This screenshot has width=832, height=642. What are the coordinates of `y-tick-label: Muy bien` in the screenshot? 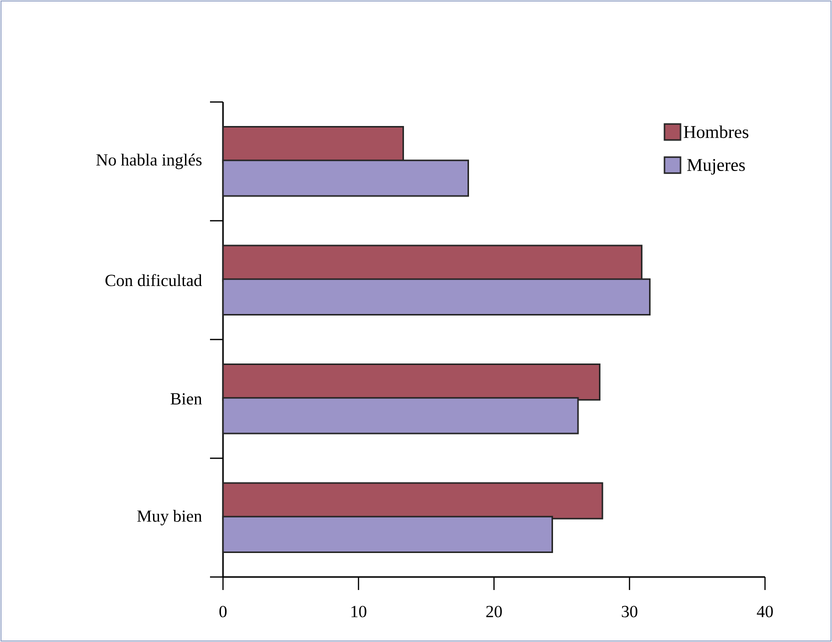 It's located at (169, 518).